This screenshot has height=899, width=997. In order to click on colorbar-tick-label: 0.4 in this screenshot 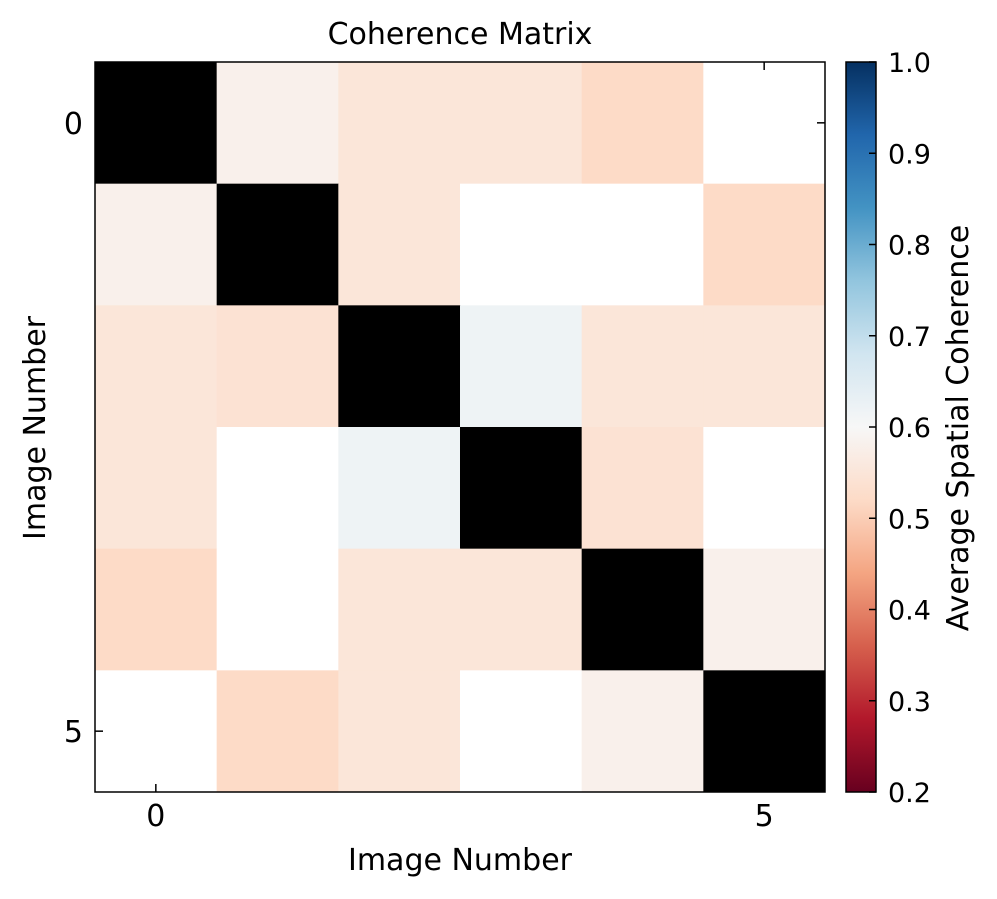, I will do `click(909, 611)`.